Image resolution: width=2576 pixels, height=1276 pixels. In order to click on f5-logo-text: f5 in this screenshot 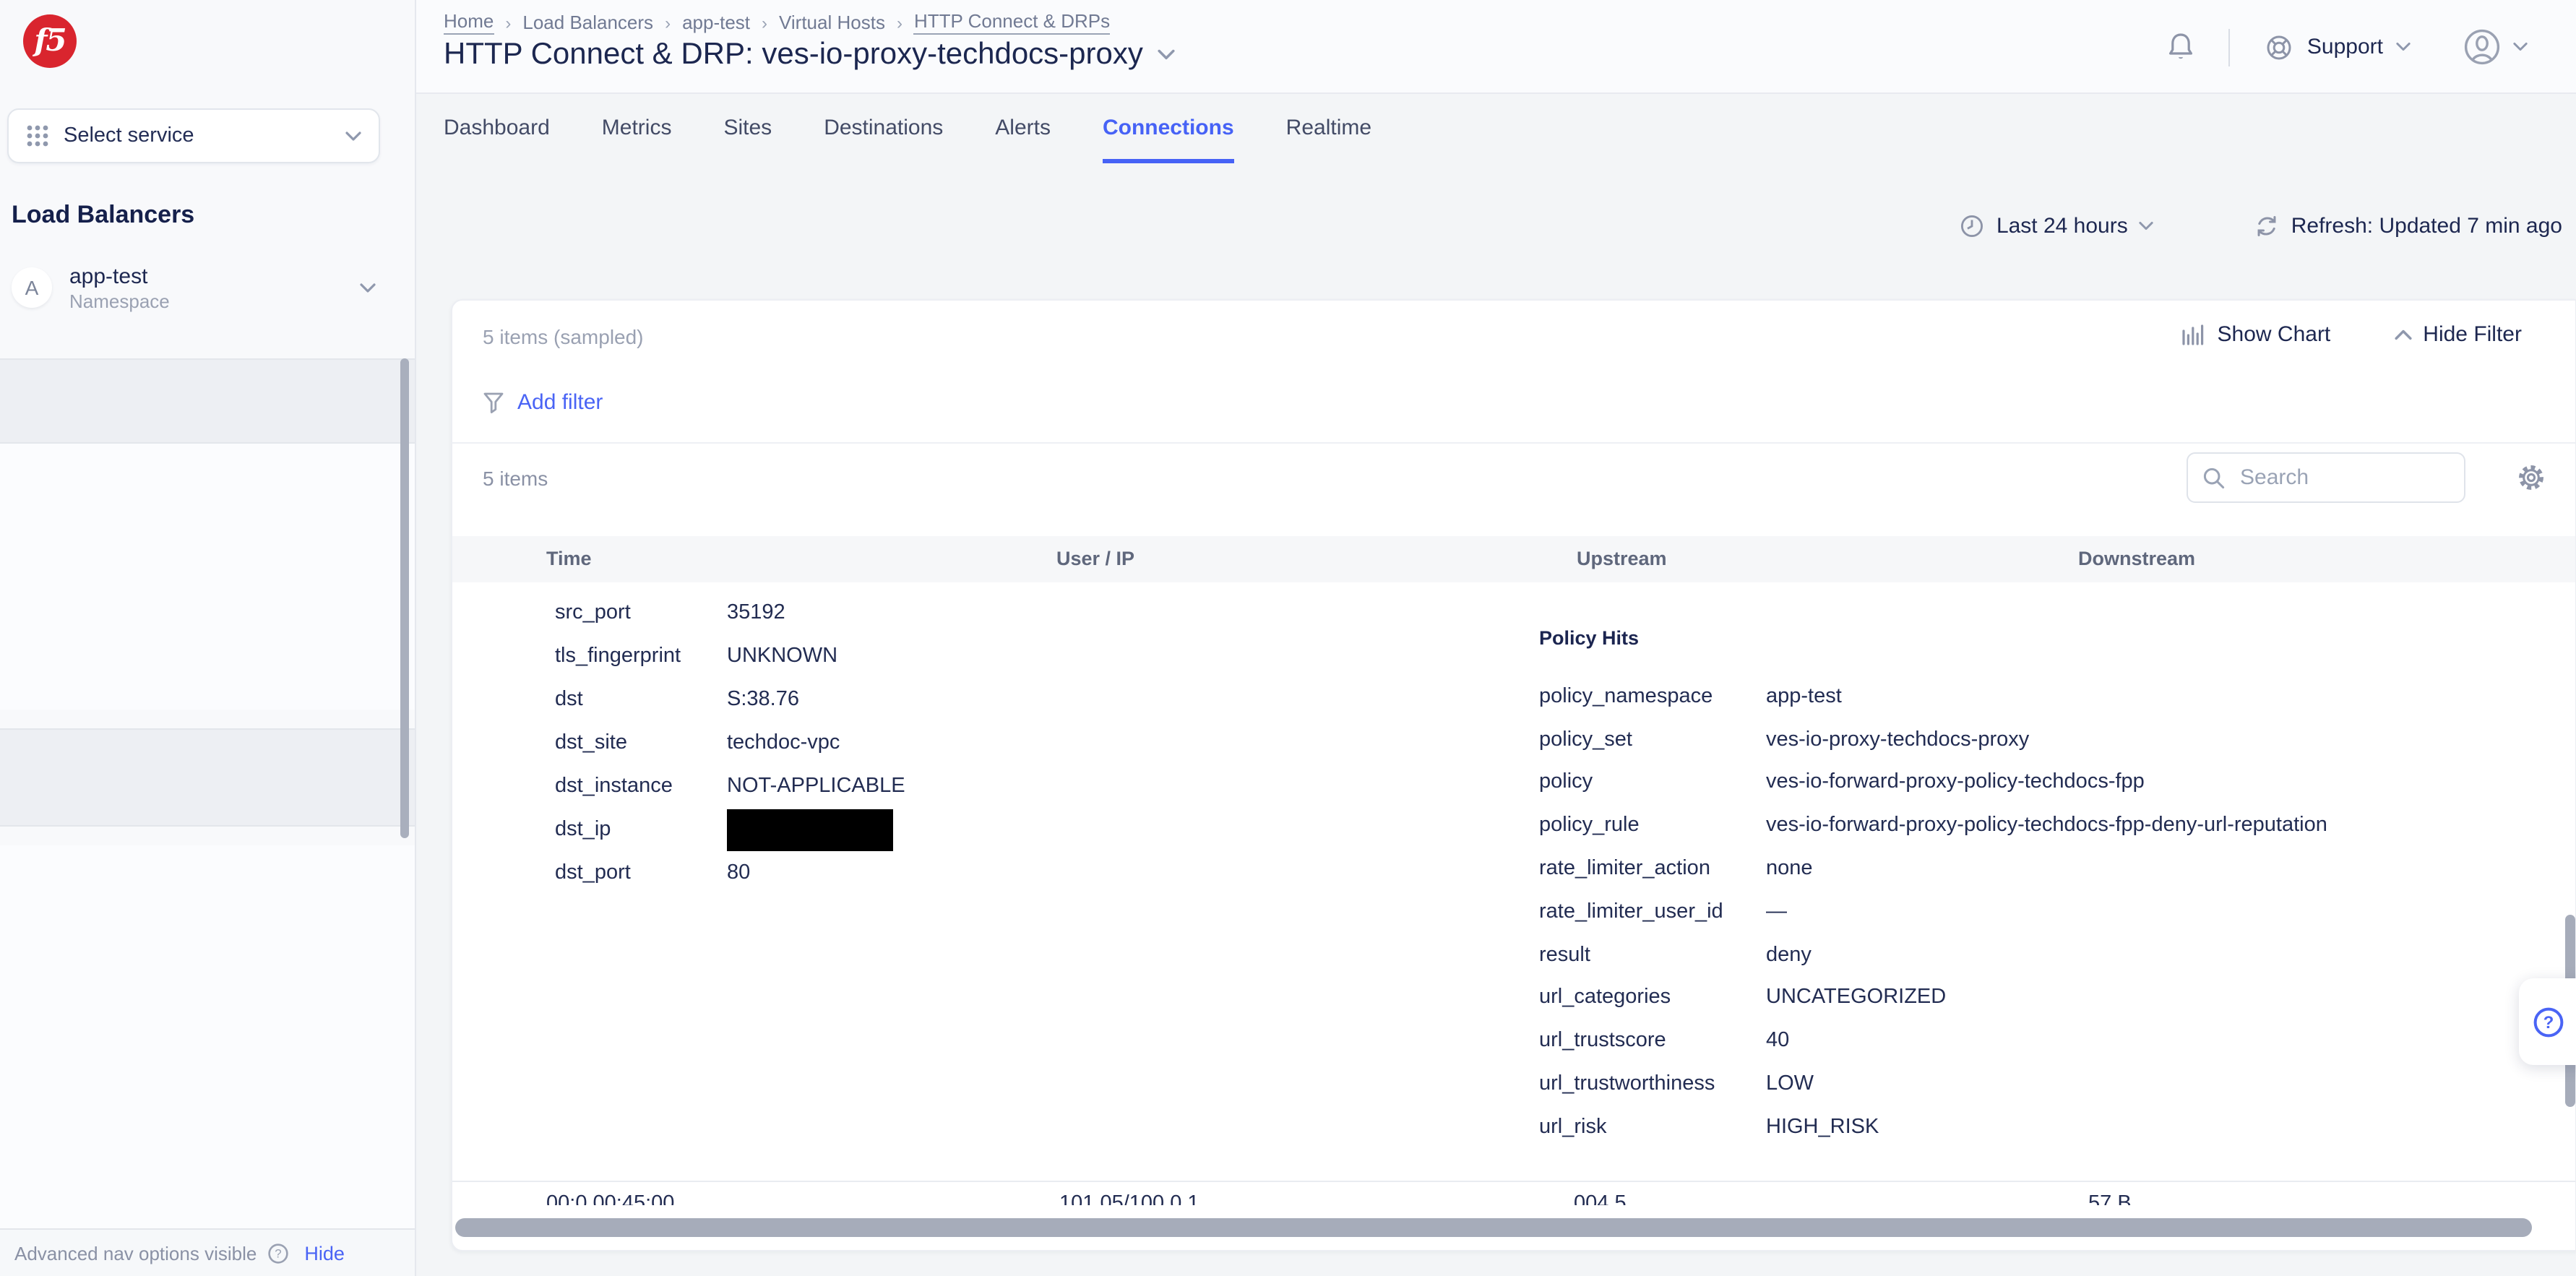, I will do `click(50, 40)`.